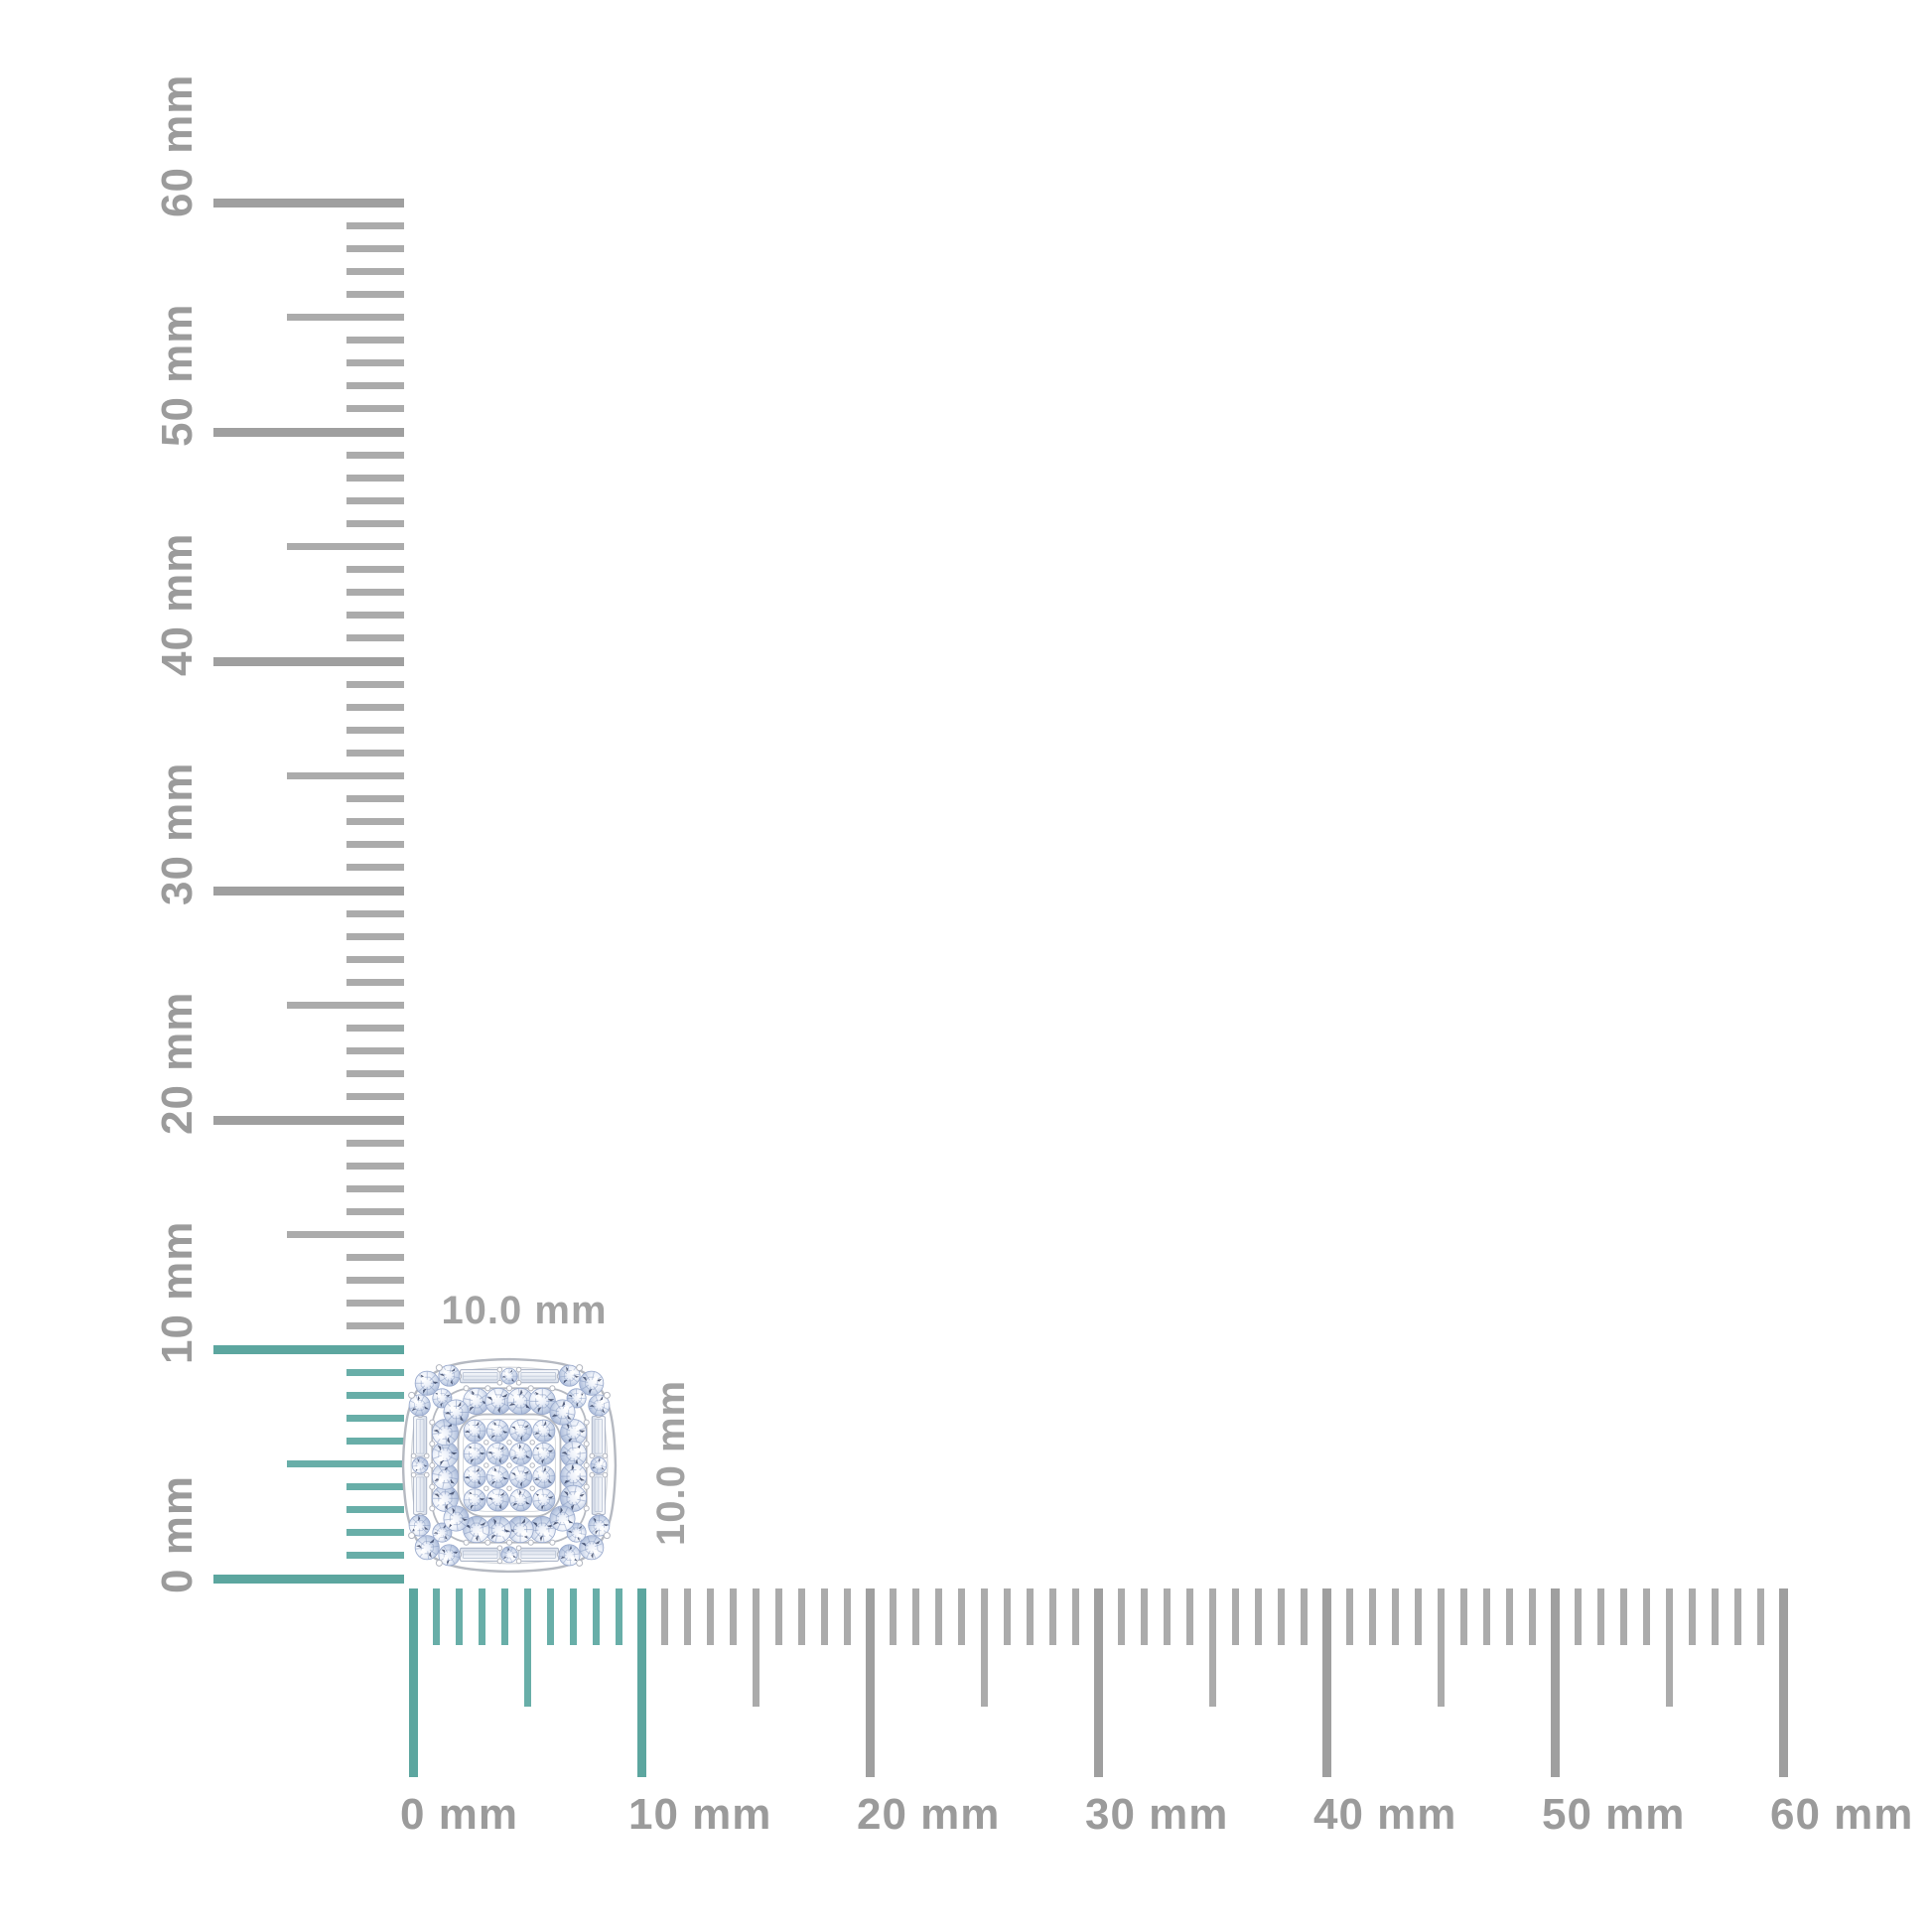  I want to click on ruler-label-h-10: 10 mm, so click(700, 1815).